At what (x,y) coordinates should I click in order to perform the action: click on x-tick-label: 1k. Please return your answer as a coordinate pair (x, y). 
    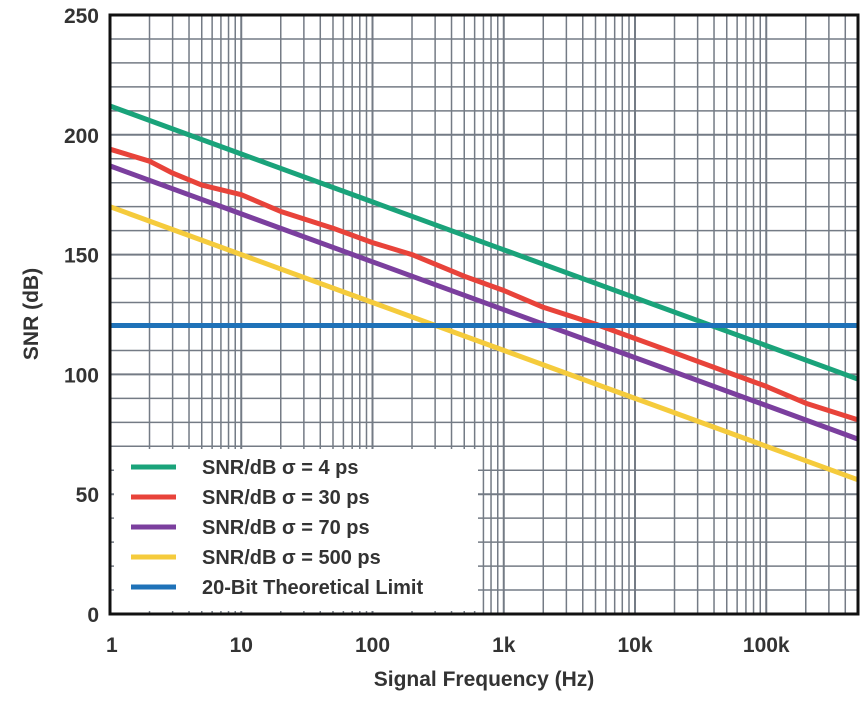
    Looking at the image, I should click on (504, 645).